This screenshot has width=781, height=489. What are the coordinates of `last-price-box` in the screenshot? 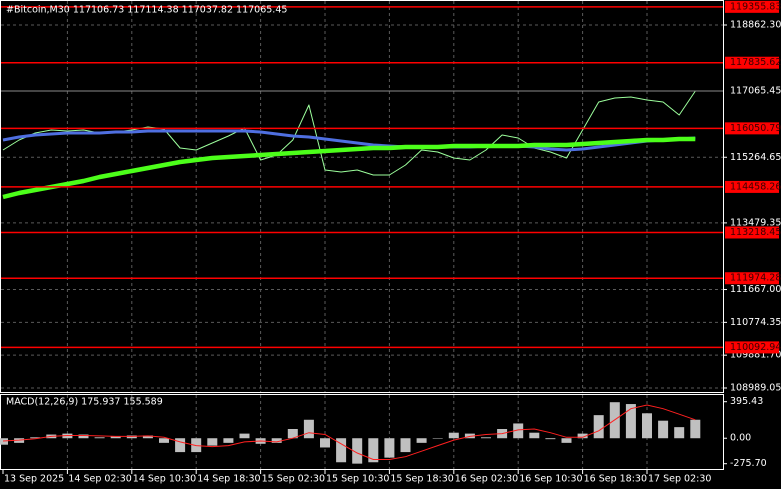 It's located at (752, 91).